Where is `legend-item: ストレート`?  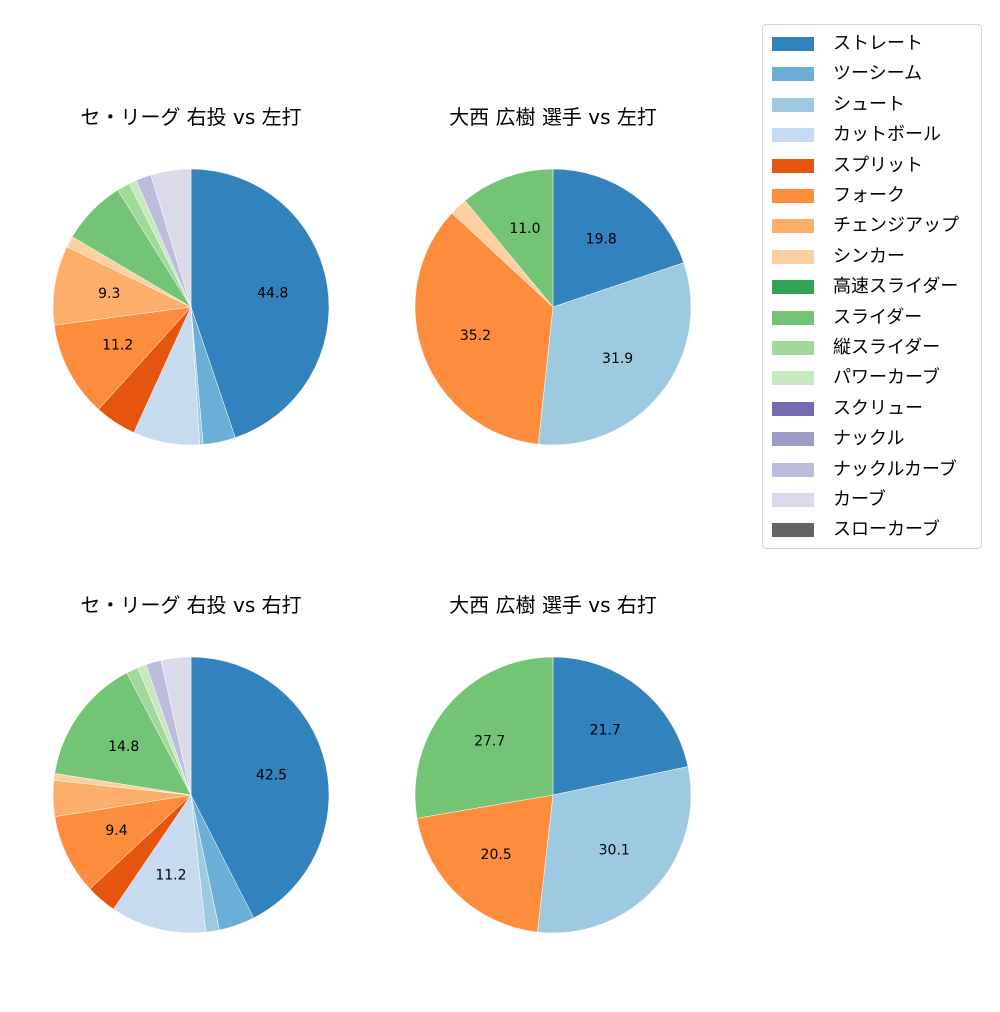 legend-item: ストレート is located at coordinates (847, 44).